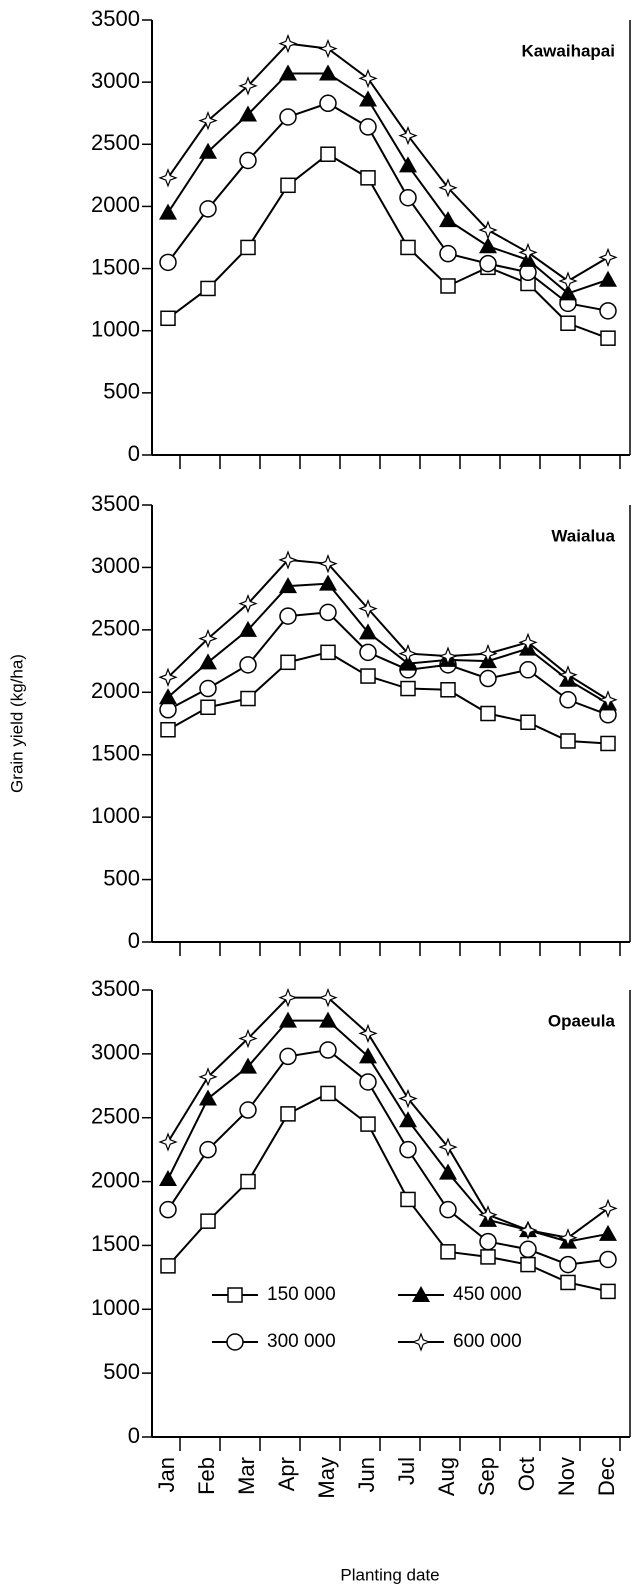 This screenshot has width=639, height=1589. Describe the element at coordinates (568, 50) in the screenshot. I see `panel-title: Kawaihapai` at that location.